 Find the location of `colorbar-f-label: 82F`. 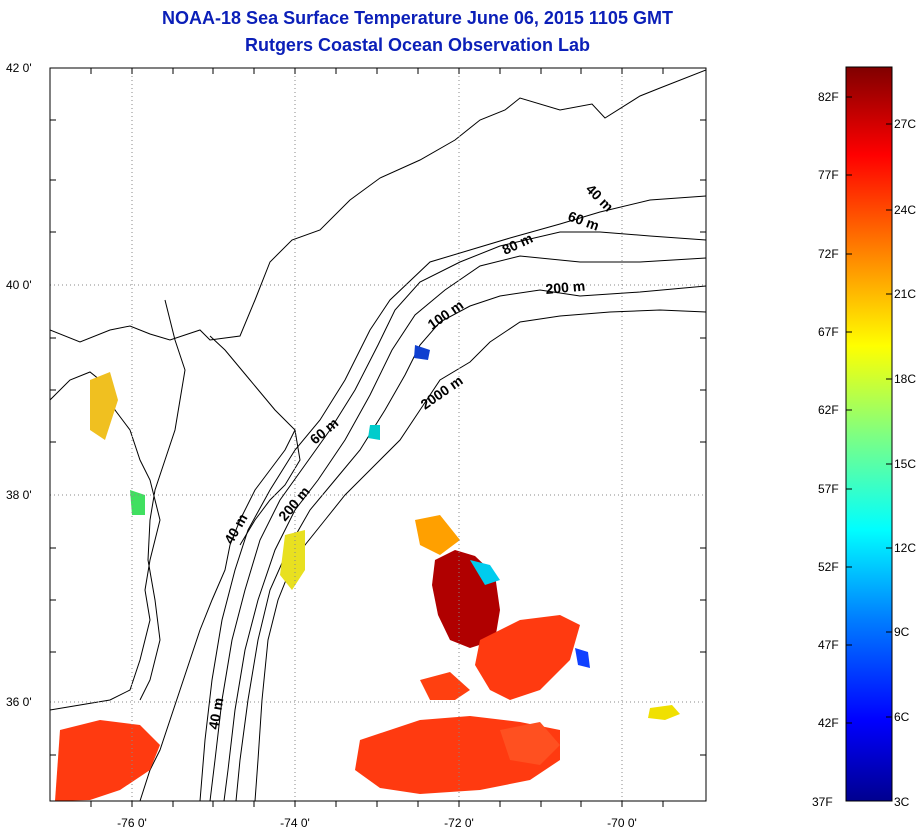

colorbar-f-label: 82F is located at coordinates (828, 97).